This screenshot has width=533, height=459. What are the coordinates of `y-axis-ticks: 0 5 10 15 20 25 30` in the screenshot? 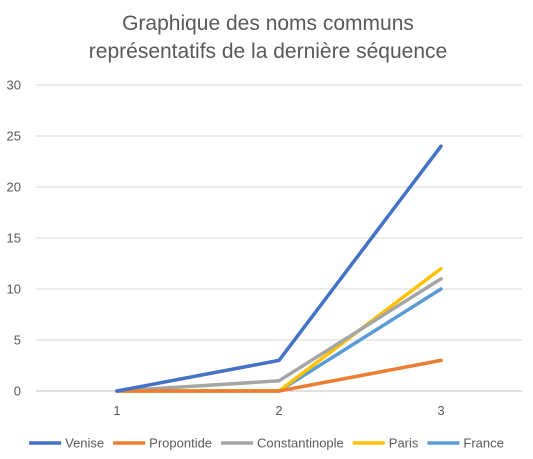 It's located at (14, 238).